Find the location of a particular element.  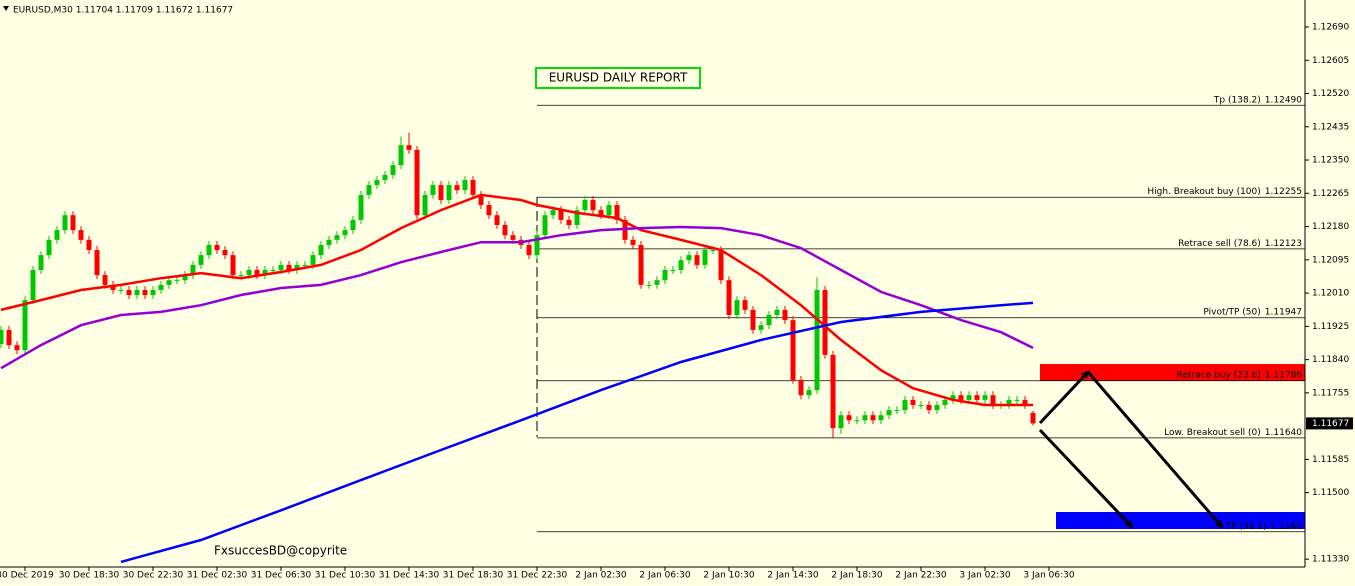

level-name: Pivot/TP (50) is located at coordinates (1231, 312).